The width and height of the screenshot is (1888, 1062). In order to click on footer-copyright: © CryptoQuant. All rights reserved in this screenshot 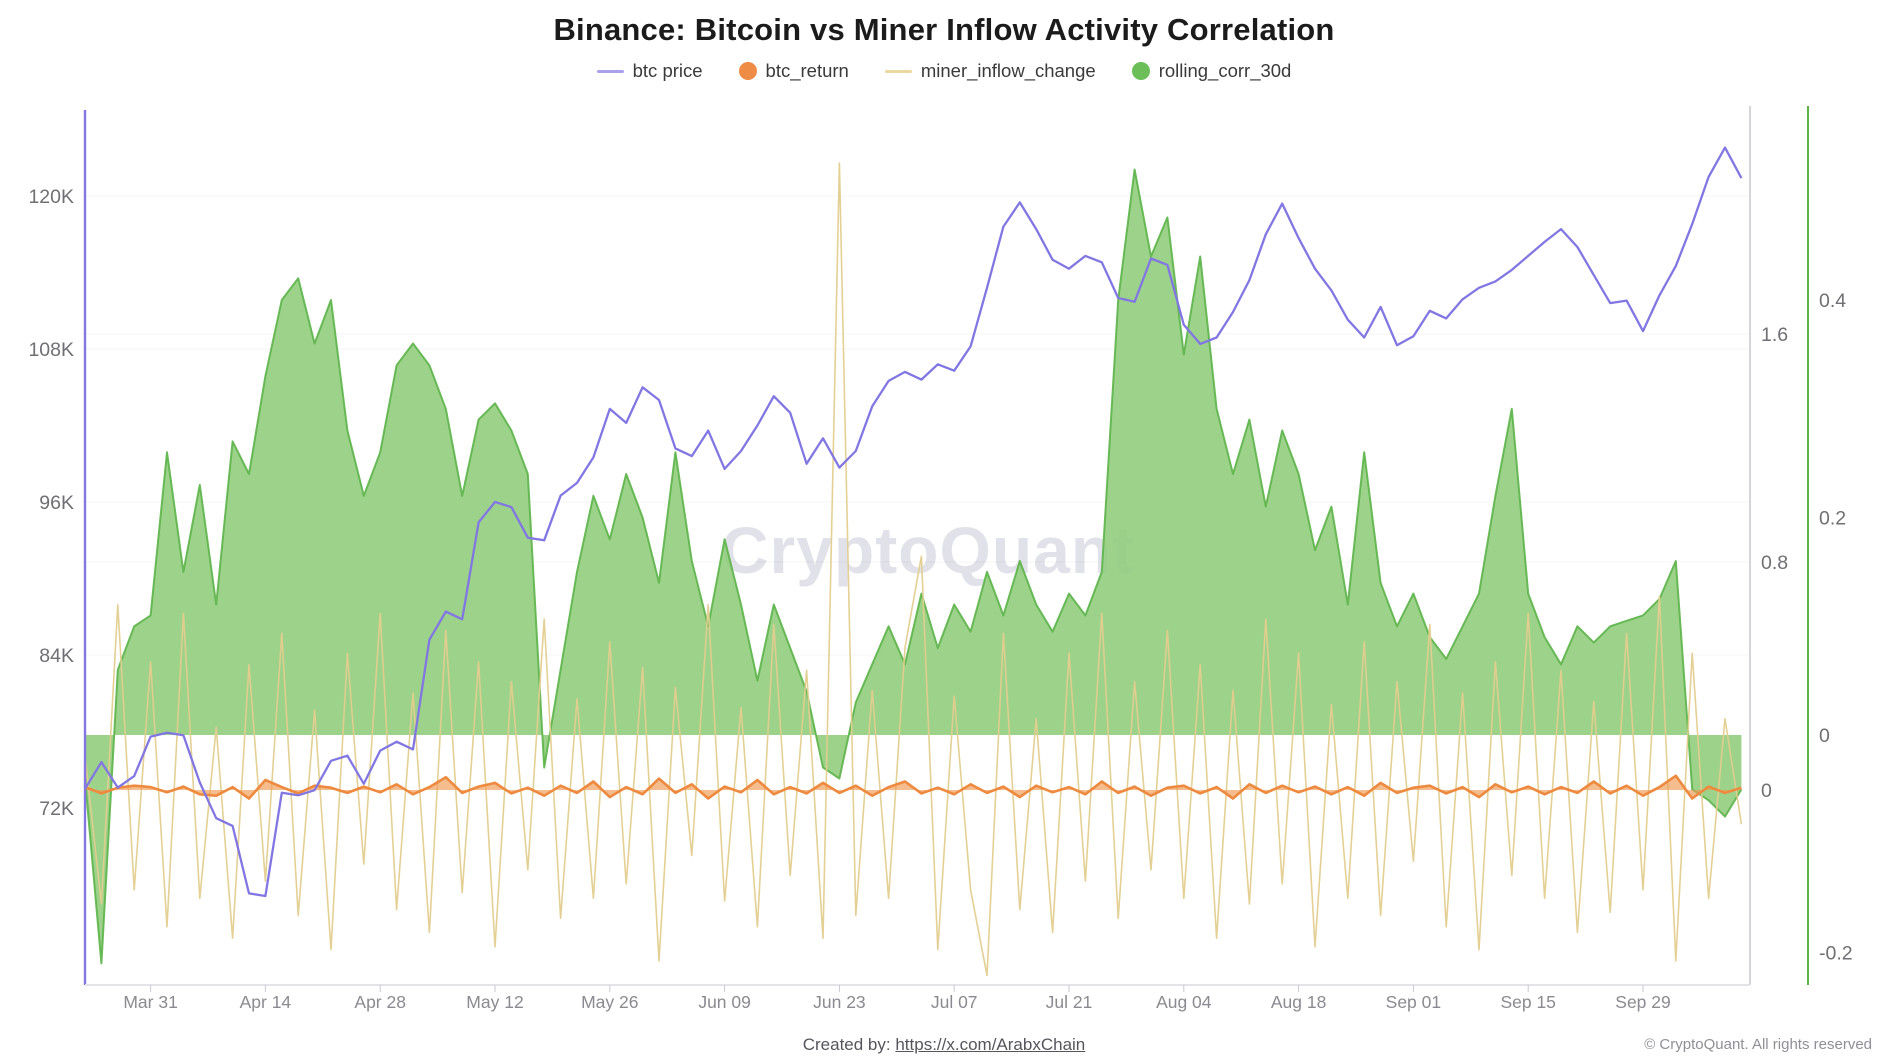, I will do `click(1758, 1044)`.